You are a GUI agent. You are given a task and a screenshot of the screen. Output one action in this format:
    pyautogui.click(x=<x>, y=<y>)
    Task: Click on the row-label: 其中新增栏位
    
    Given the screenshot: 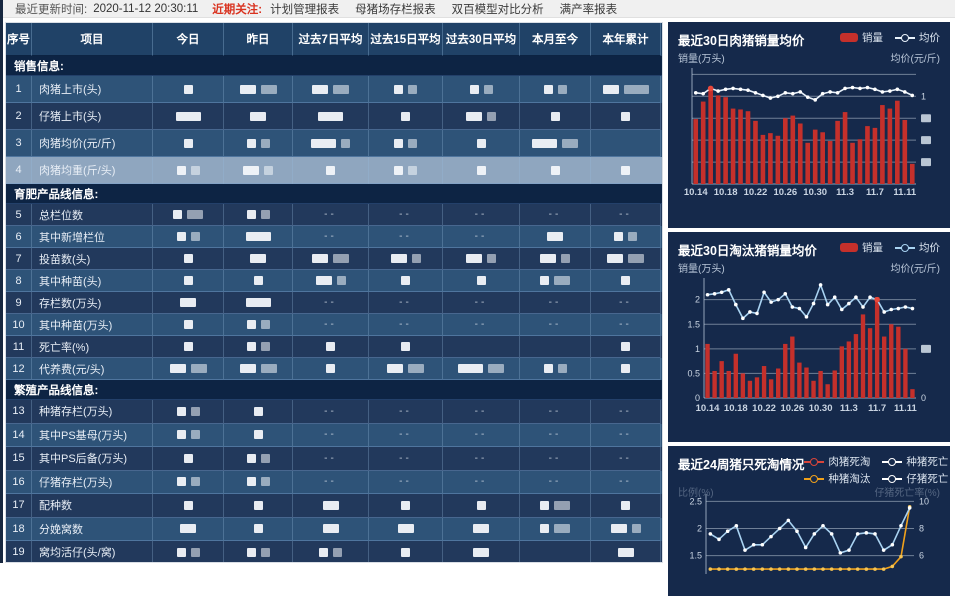 What is the action you would take?
    pyautogui.click(x=92, y=237)
    